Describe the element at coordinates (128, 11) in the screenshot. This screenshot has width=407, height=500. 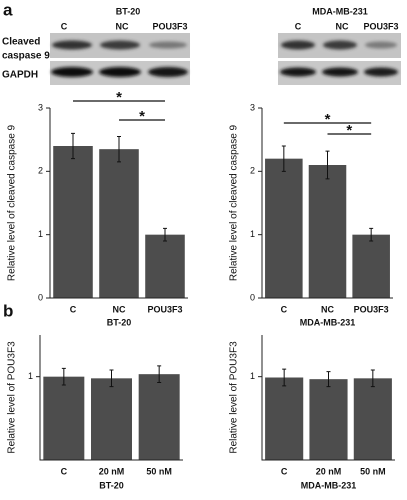
I see `blot-title: BT-20` at that location.